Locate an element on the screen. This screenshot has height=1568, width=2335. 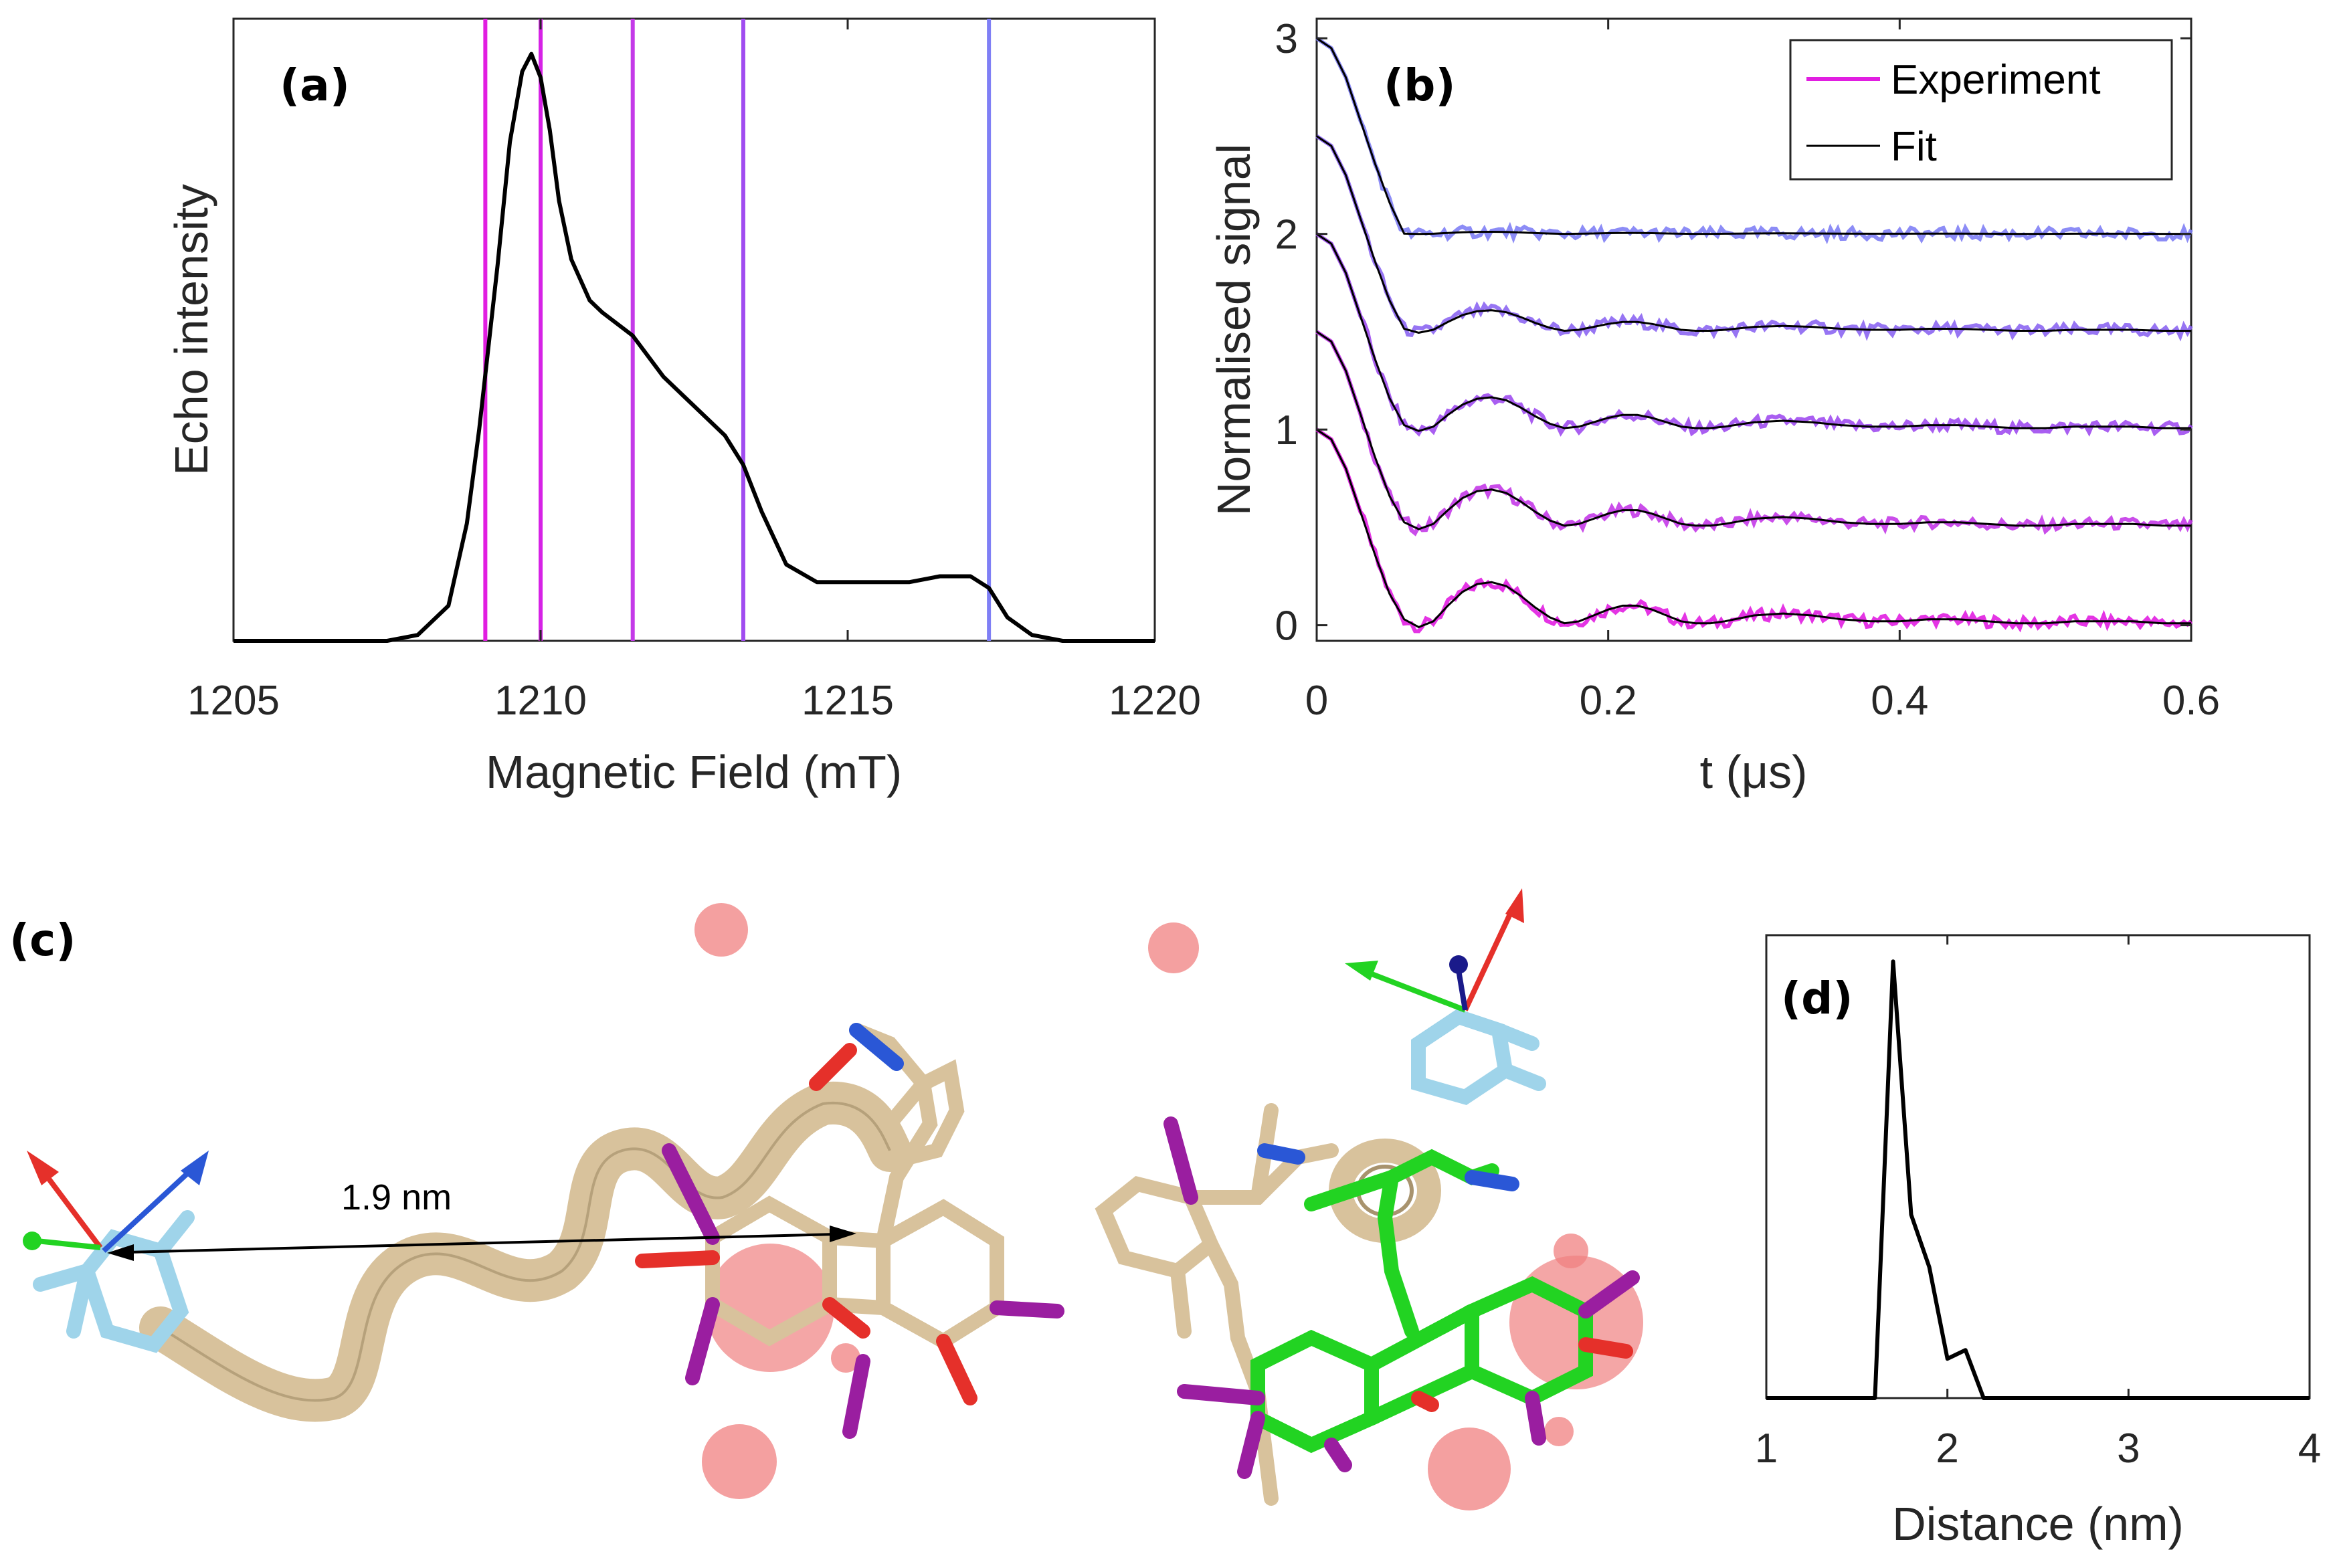
panel-c-tag: (c) is located at coordinates (42, 940).